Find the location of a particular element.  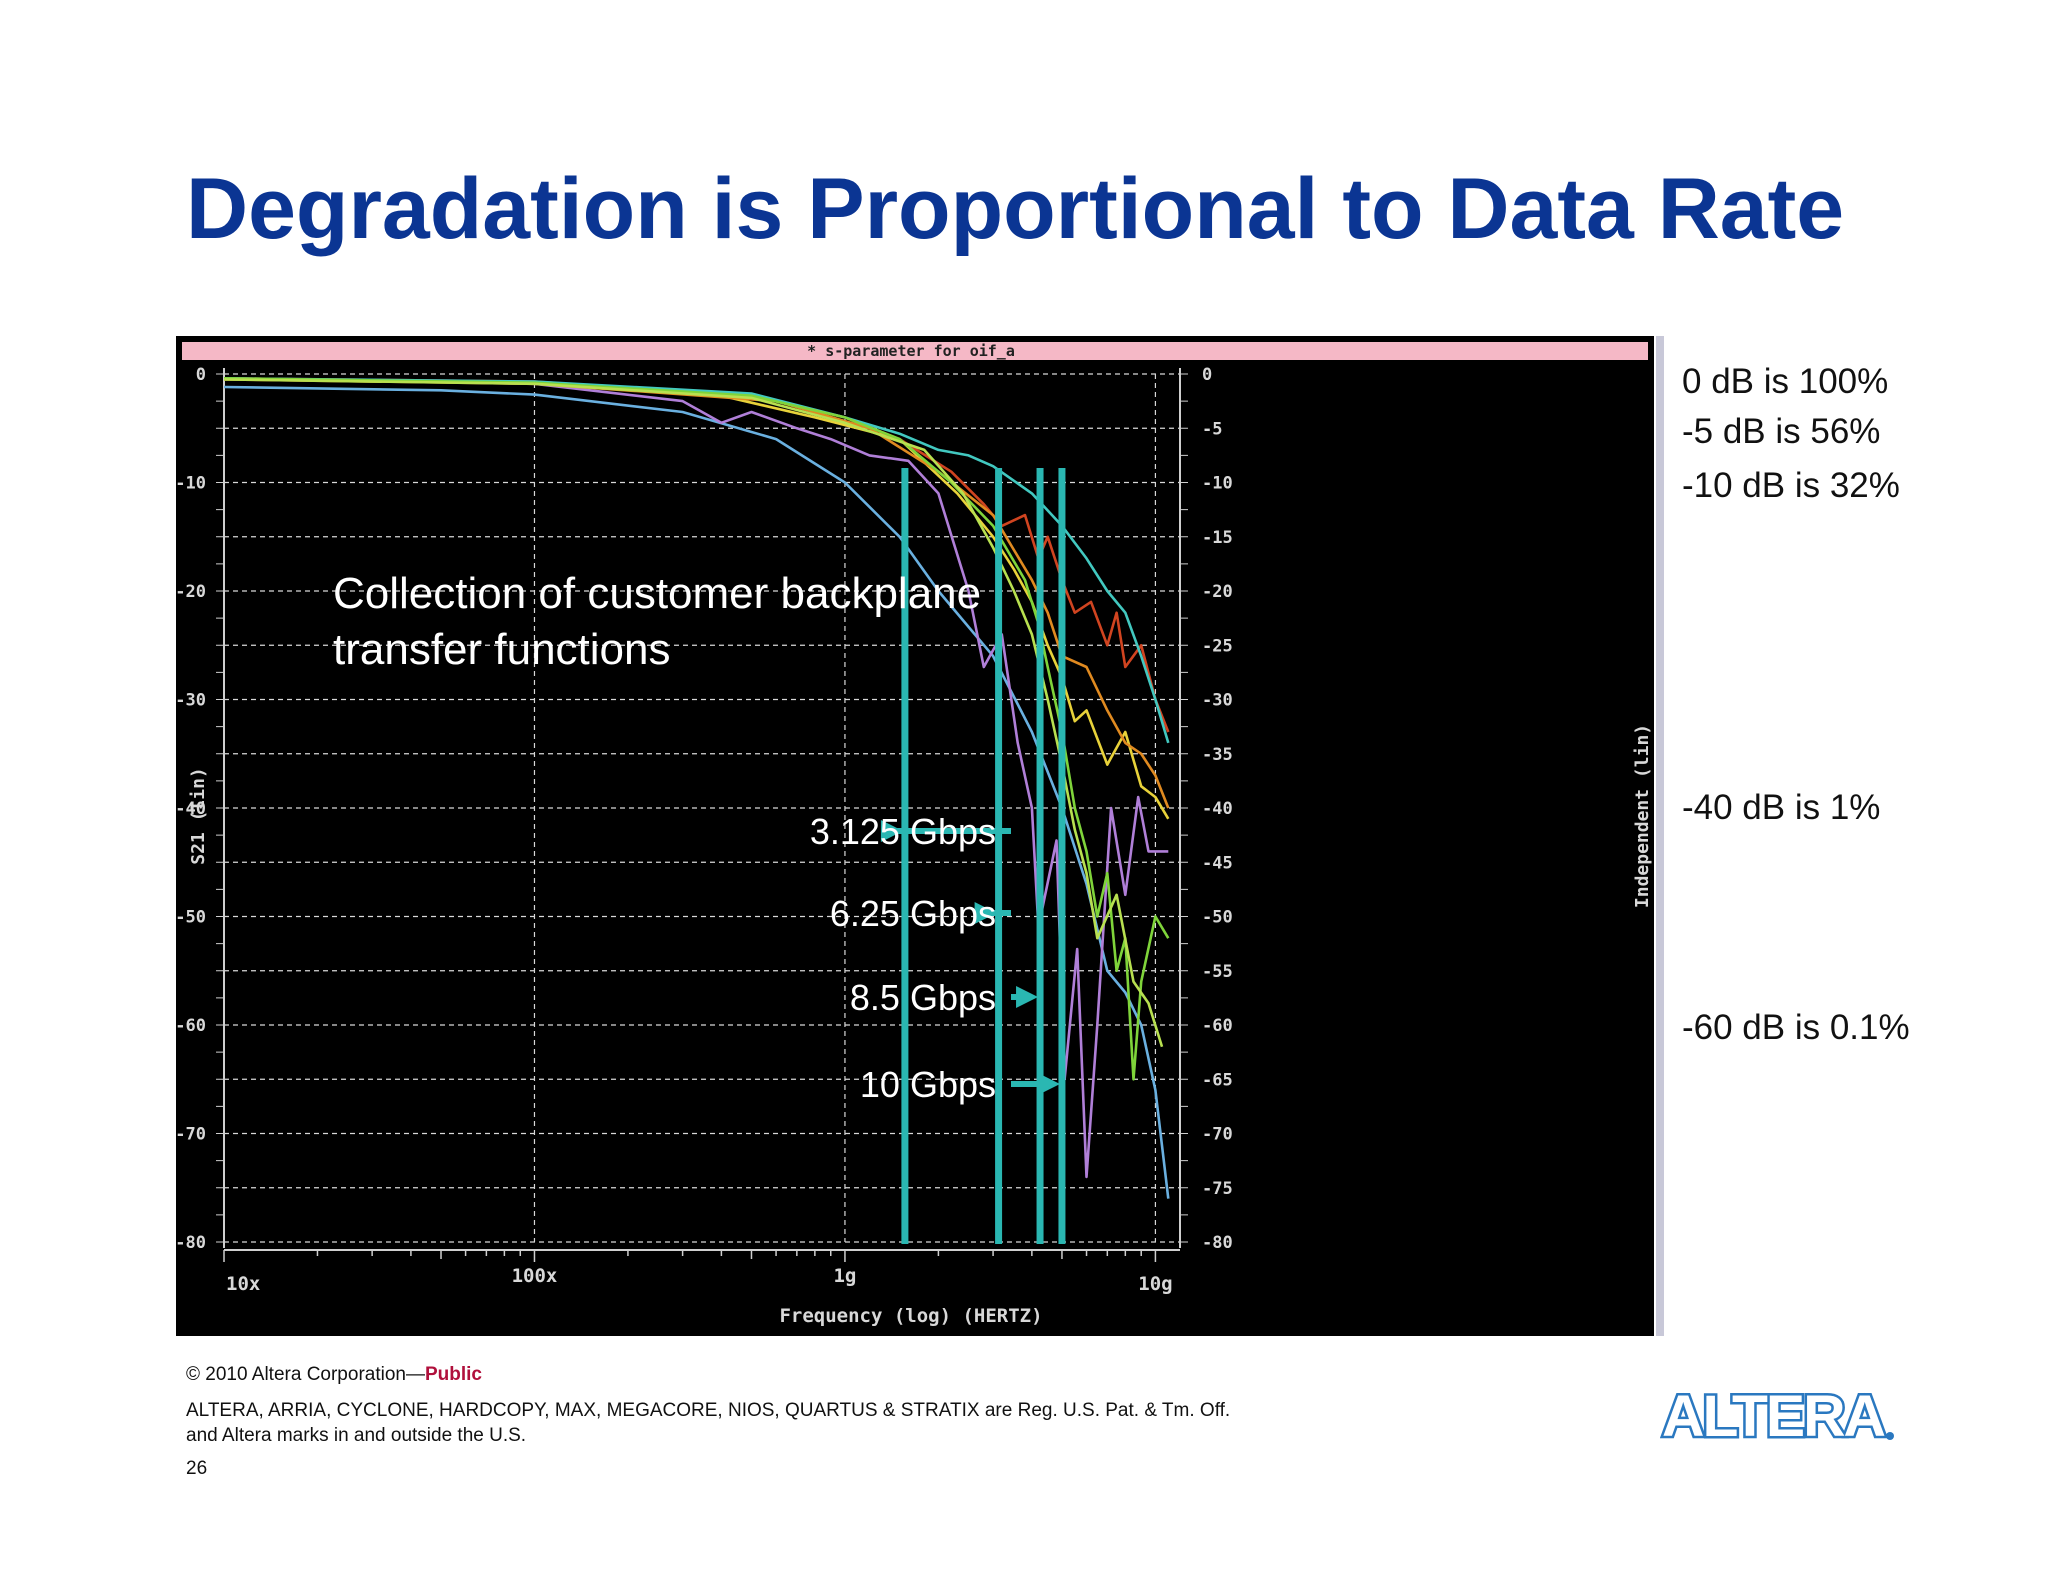

page-number: 26 is located at coordinates (197, 1468).